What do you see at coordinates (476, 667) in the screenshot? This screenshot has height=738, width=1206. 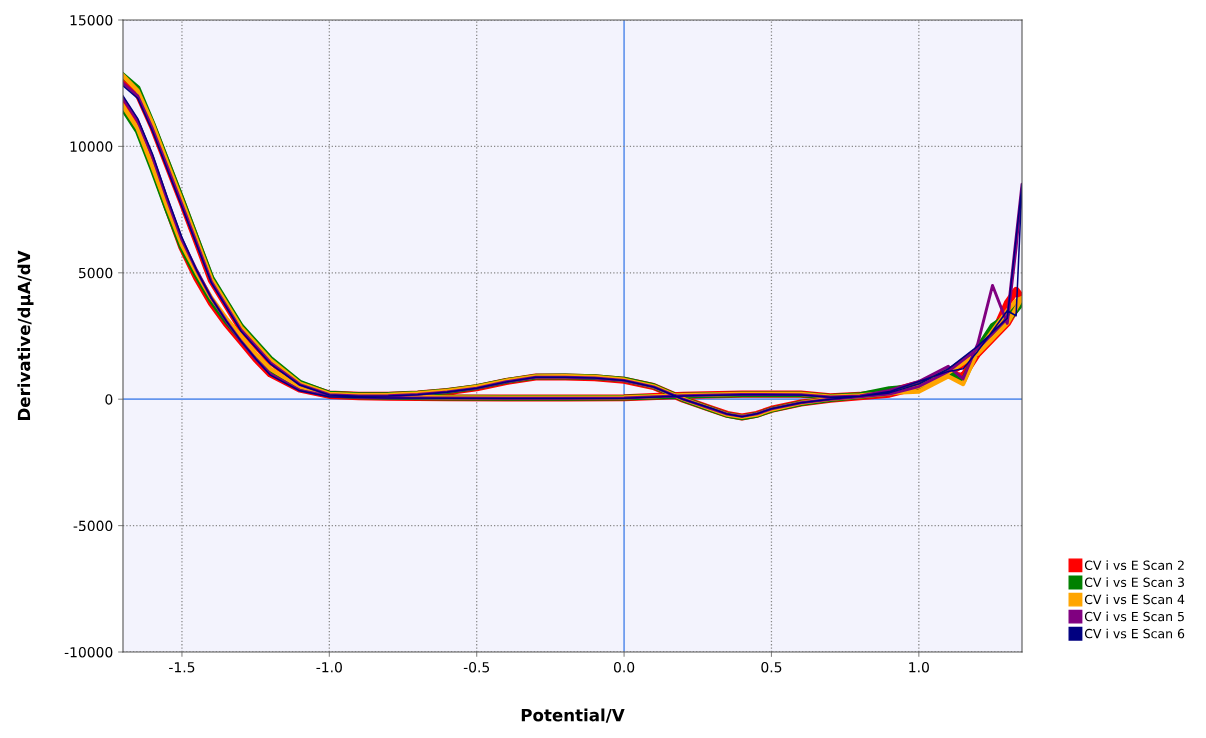 I see `x-tick-label: -0.5` at bounding box center [476, 667].